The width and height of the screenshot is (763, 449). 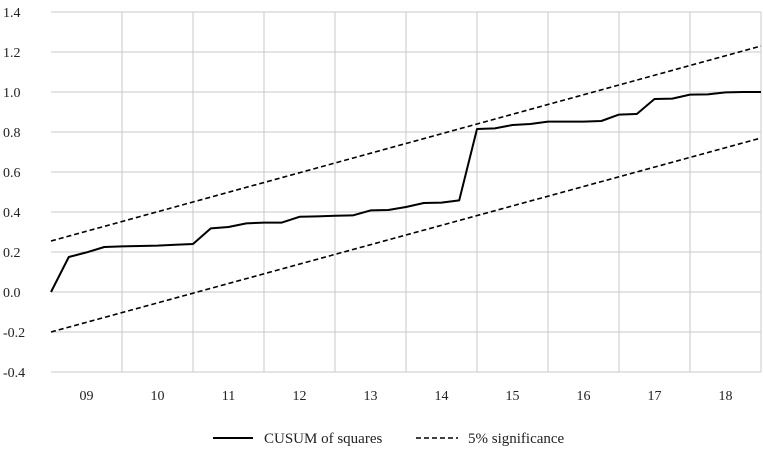 I want to click on x-axis-ticks: 09 10 11 12 13 14 15 16 17 18, so click(x=406, y=396).